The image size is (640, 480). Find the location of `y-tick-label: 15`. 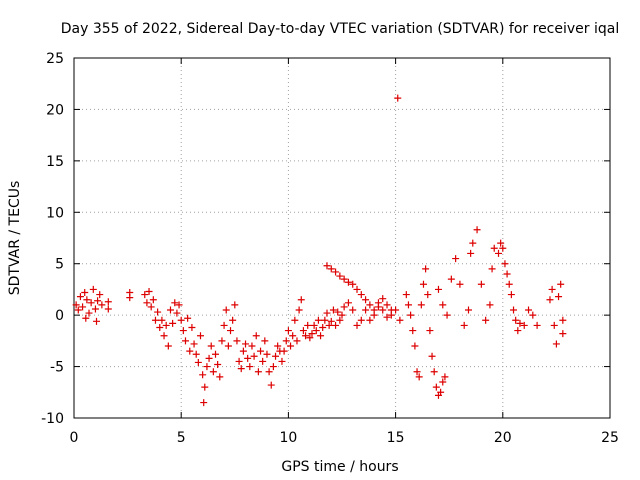

y-tick-label: 15 is located at coordinates (55, 162).